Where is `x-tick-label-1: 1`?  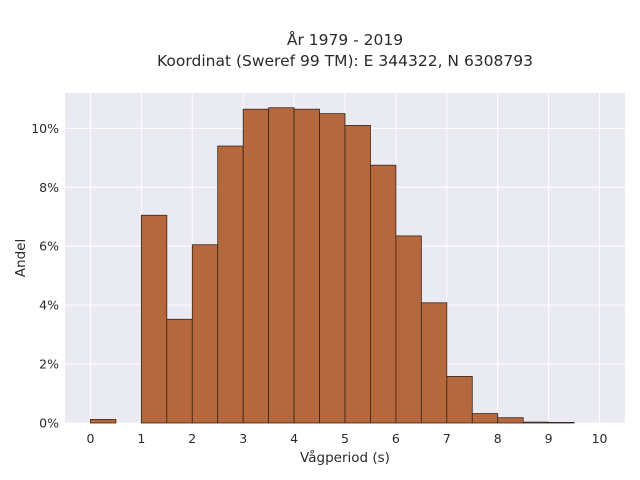 x-tick-label-1: 1 is located at coordinates (141, 438).